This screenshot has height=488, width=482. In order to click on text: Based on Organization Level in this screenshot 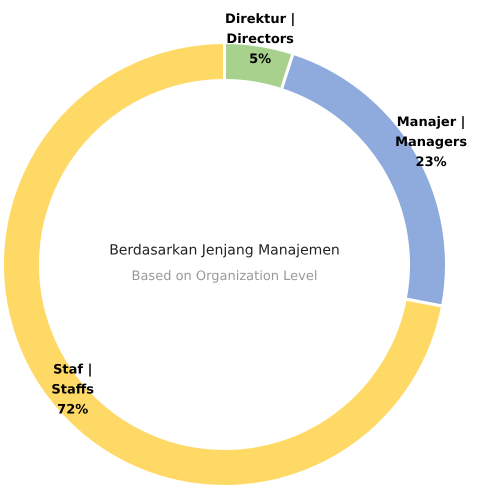, I will do `click(225, 276)`.